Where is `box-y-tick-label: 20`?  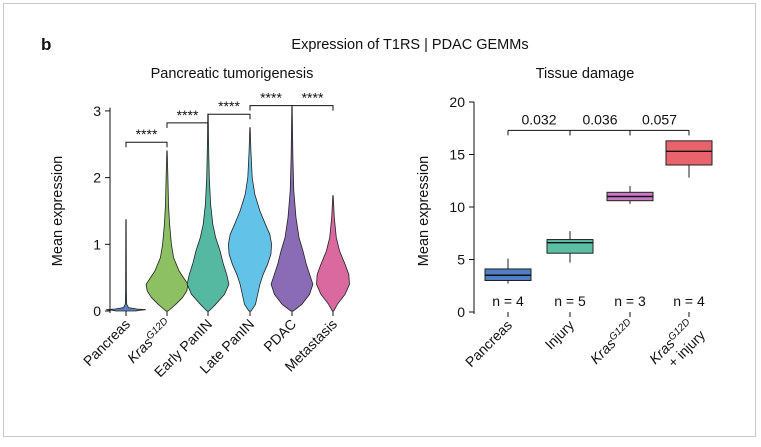
box-y-tick-label: 20 is located at coordinates (457, 102).